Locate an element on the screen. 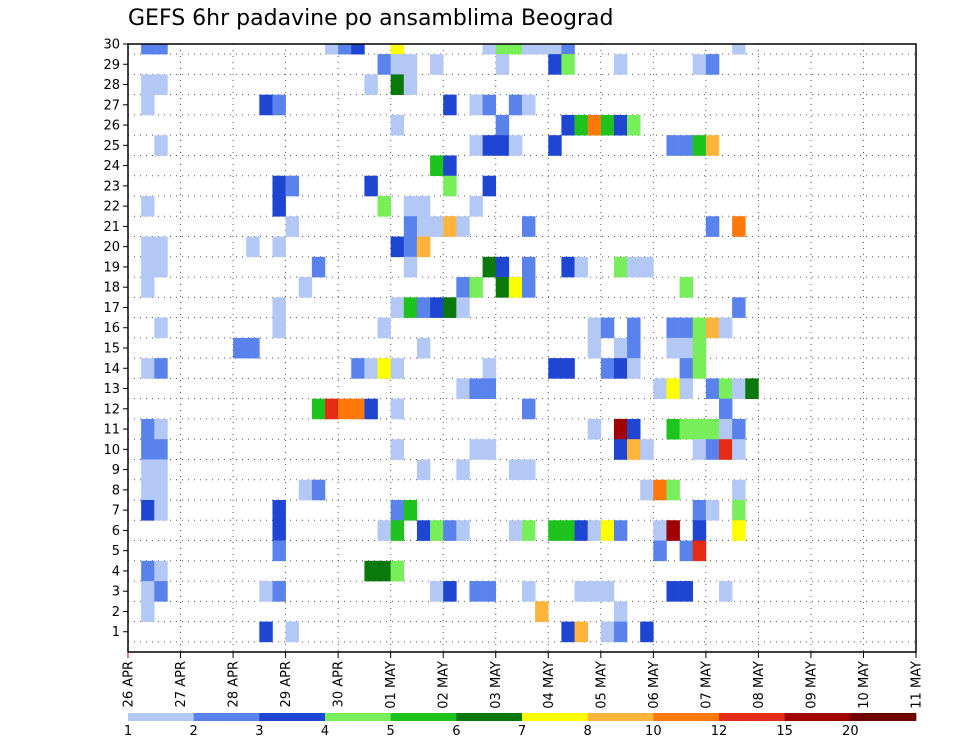 Image resolution: width=960 pixels, height=742 pixels. x-tick-label: 10 MAY is located at coordinates (864, 685).